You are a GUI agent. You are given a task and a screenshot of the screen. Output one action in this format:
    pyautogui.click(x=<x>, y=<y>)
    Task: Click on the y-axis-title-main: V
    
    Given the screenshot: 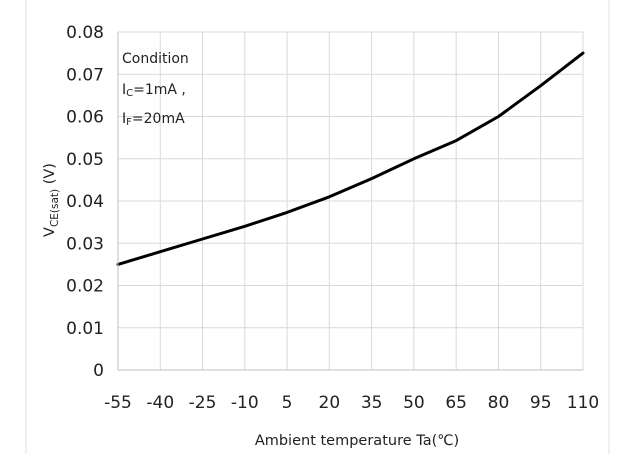 What is the action you would take?
    pyautogui.click(x=50, y=232)
    